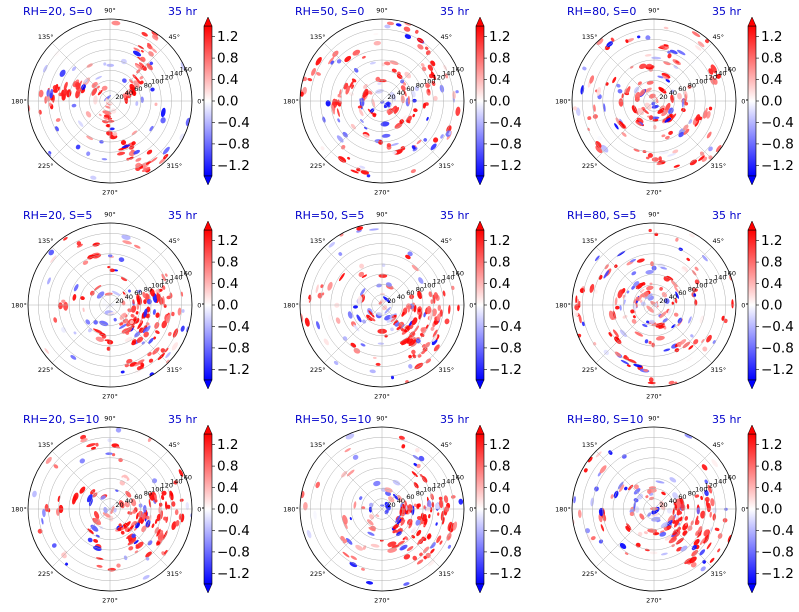  Describe the element at coordinates (563, 510) in the screenshot. I see `theta-tick-label: 180°` at that location.